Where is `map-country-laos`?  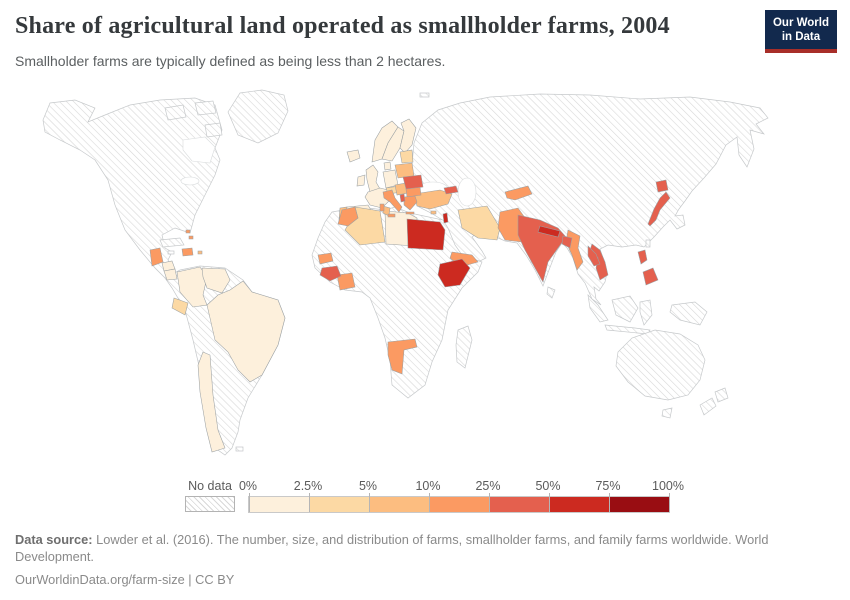 map-country-laos is located at coordinates (594, 256).